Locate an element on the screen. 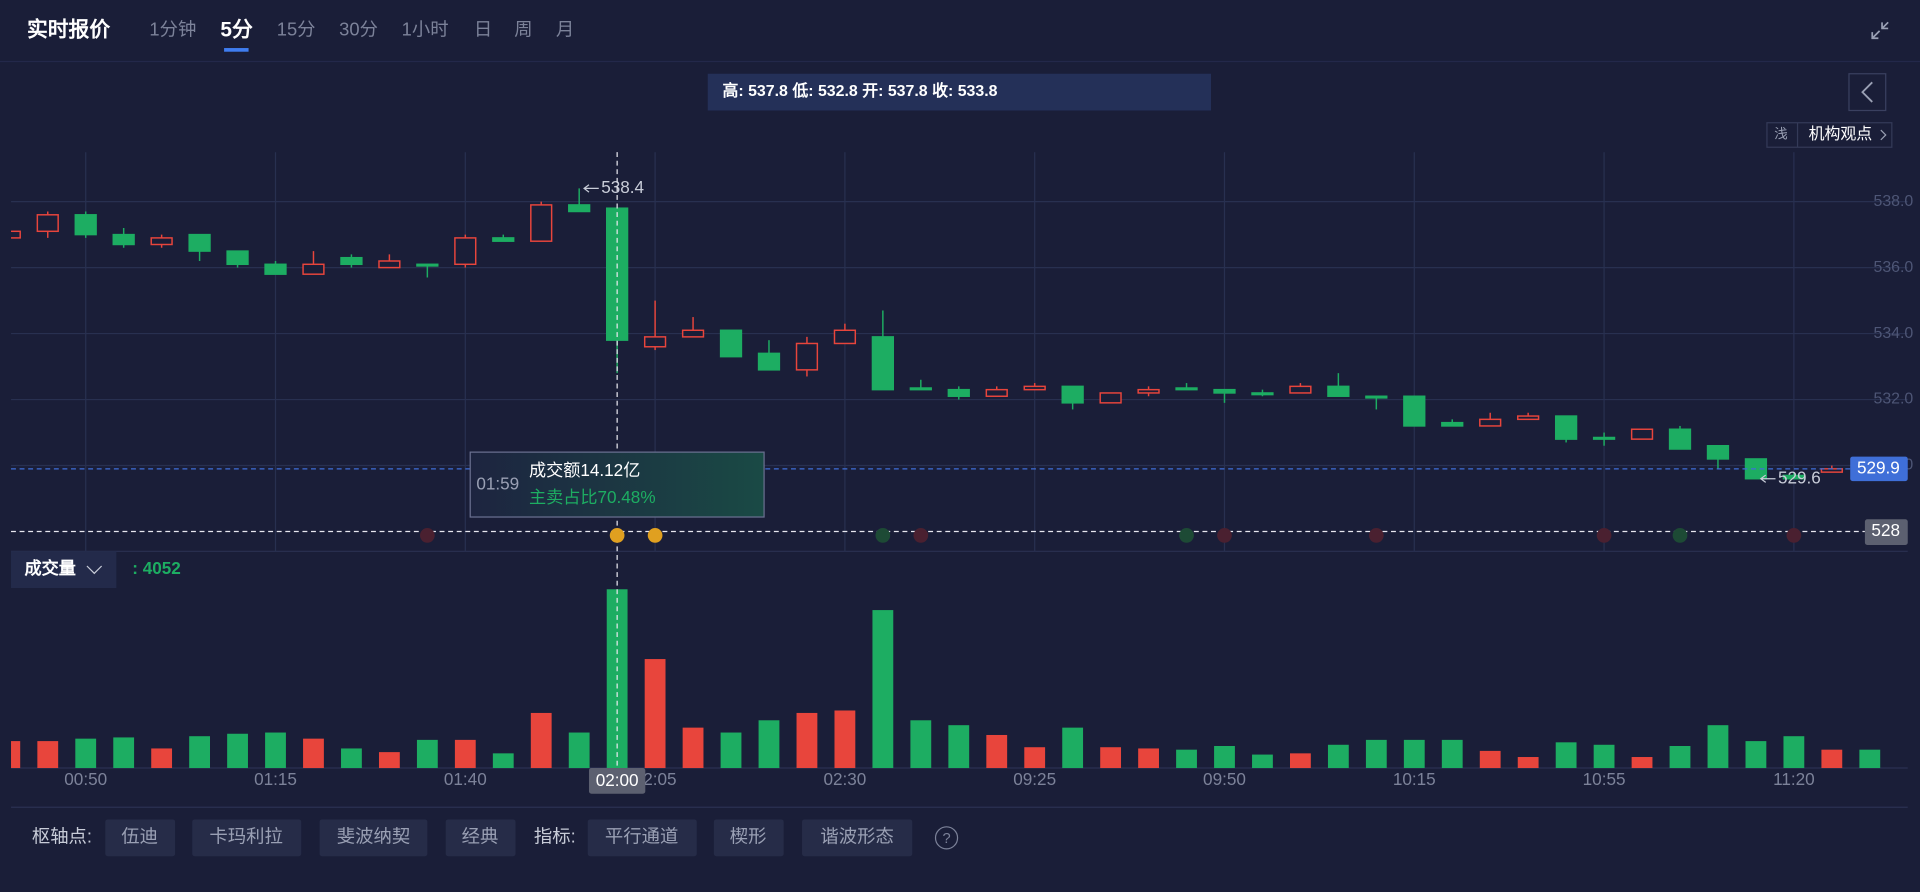 The image size is (1920, 892). tab: 15分 is located at coordinates (296, 29).